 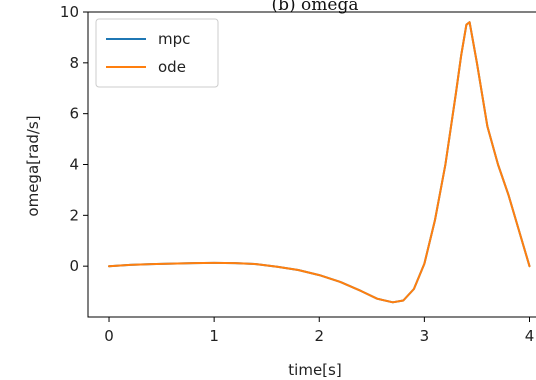 What do you see at coordinates (425, 336) in the screenshot?
I see `x-tick-label: 3` at bounding box center [425, 336].